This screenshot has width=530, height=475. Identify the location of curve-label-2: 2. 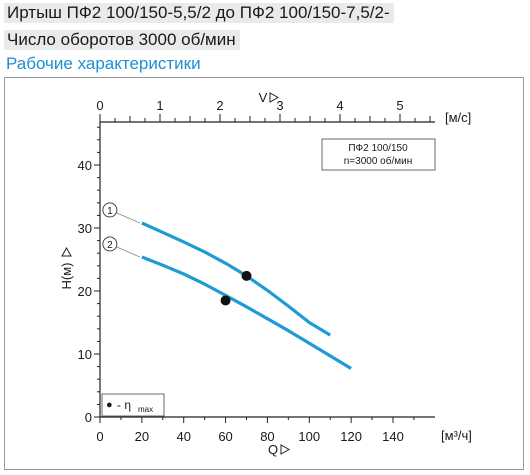
(110, 245).